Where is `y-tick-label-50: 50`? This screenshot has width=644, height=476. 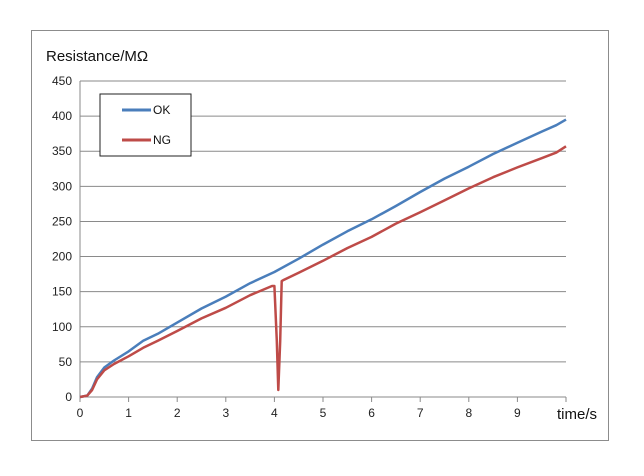
y-tick-label-50: 50 is located at coordinates (66, 362).